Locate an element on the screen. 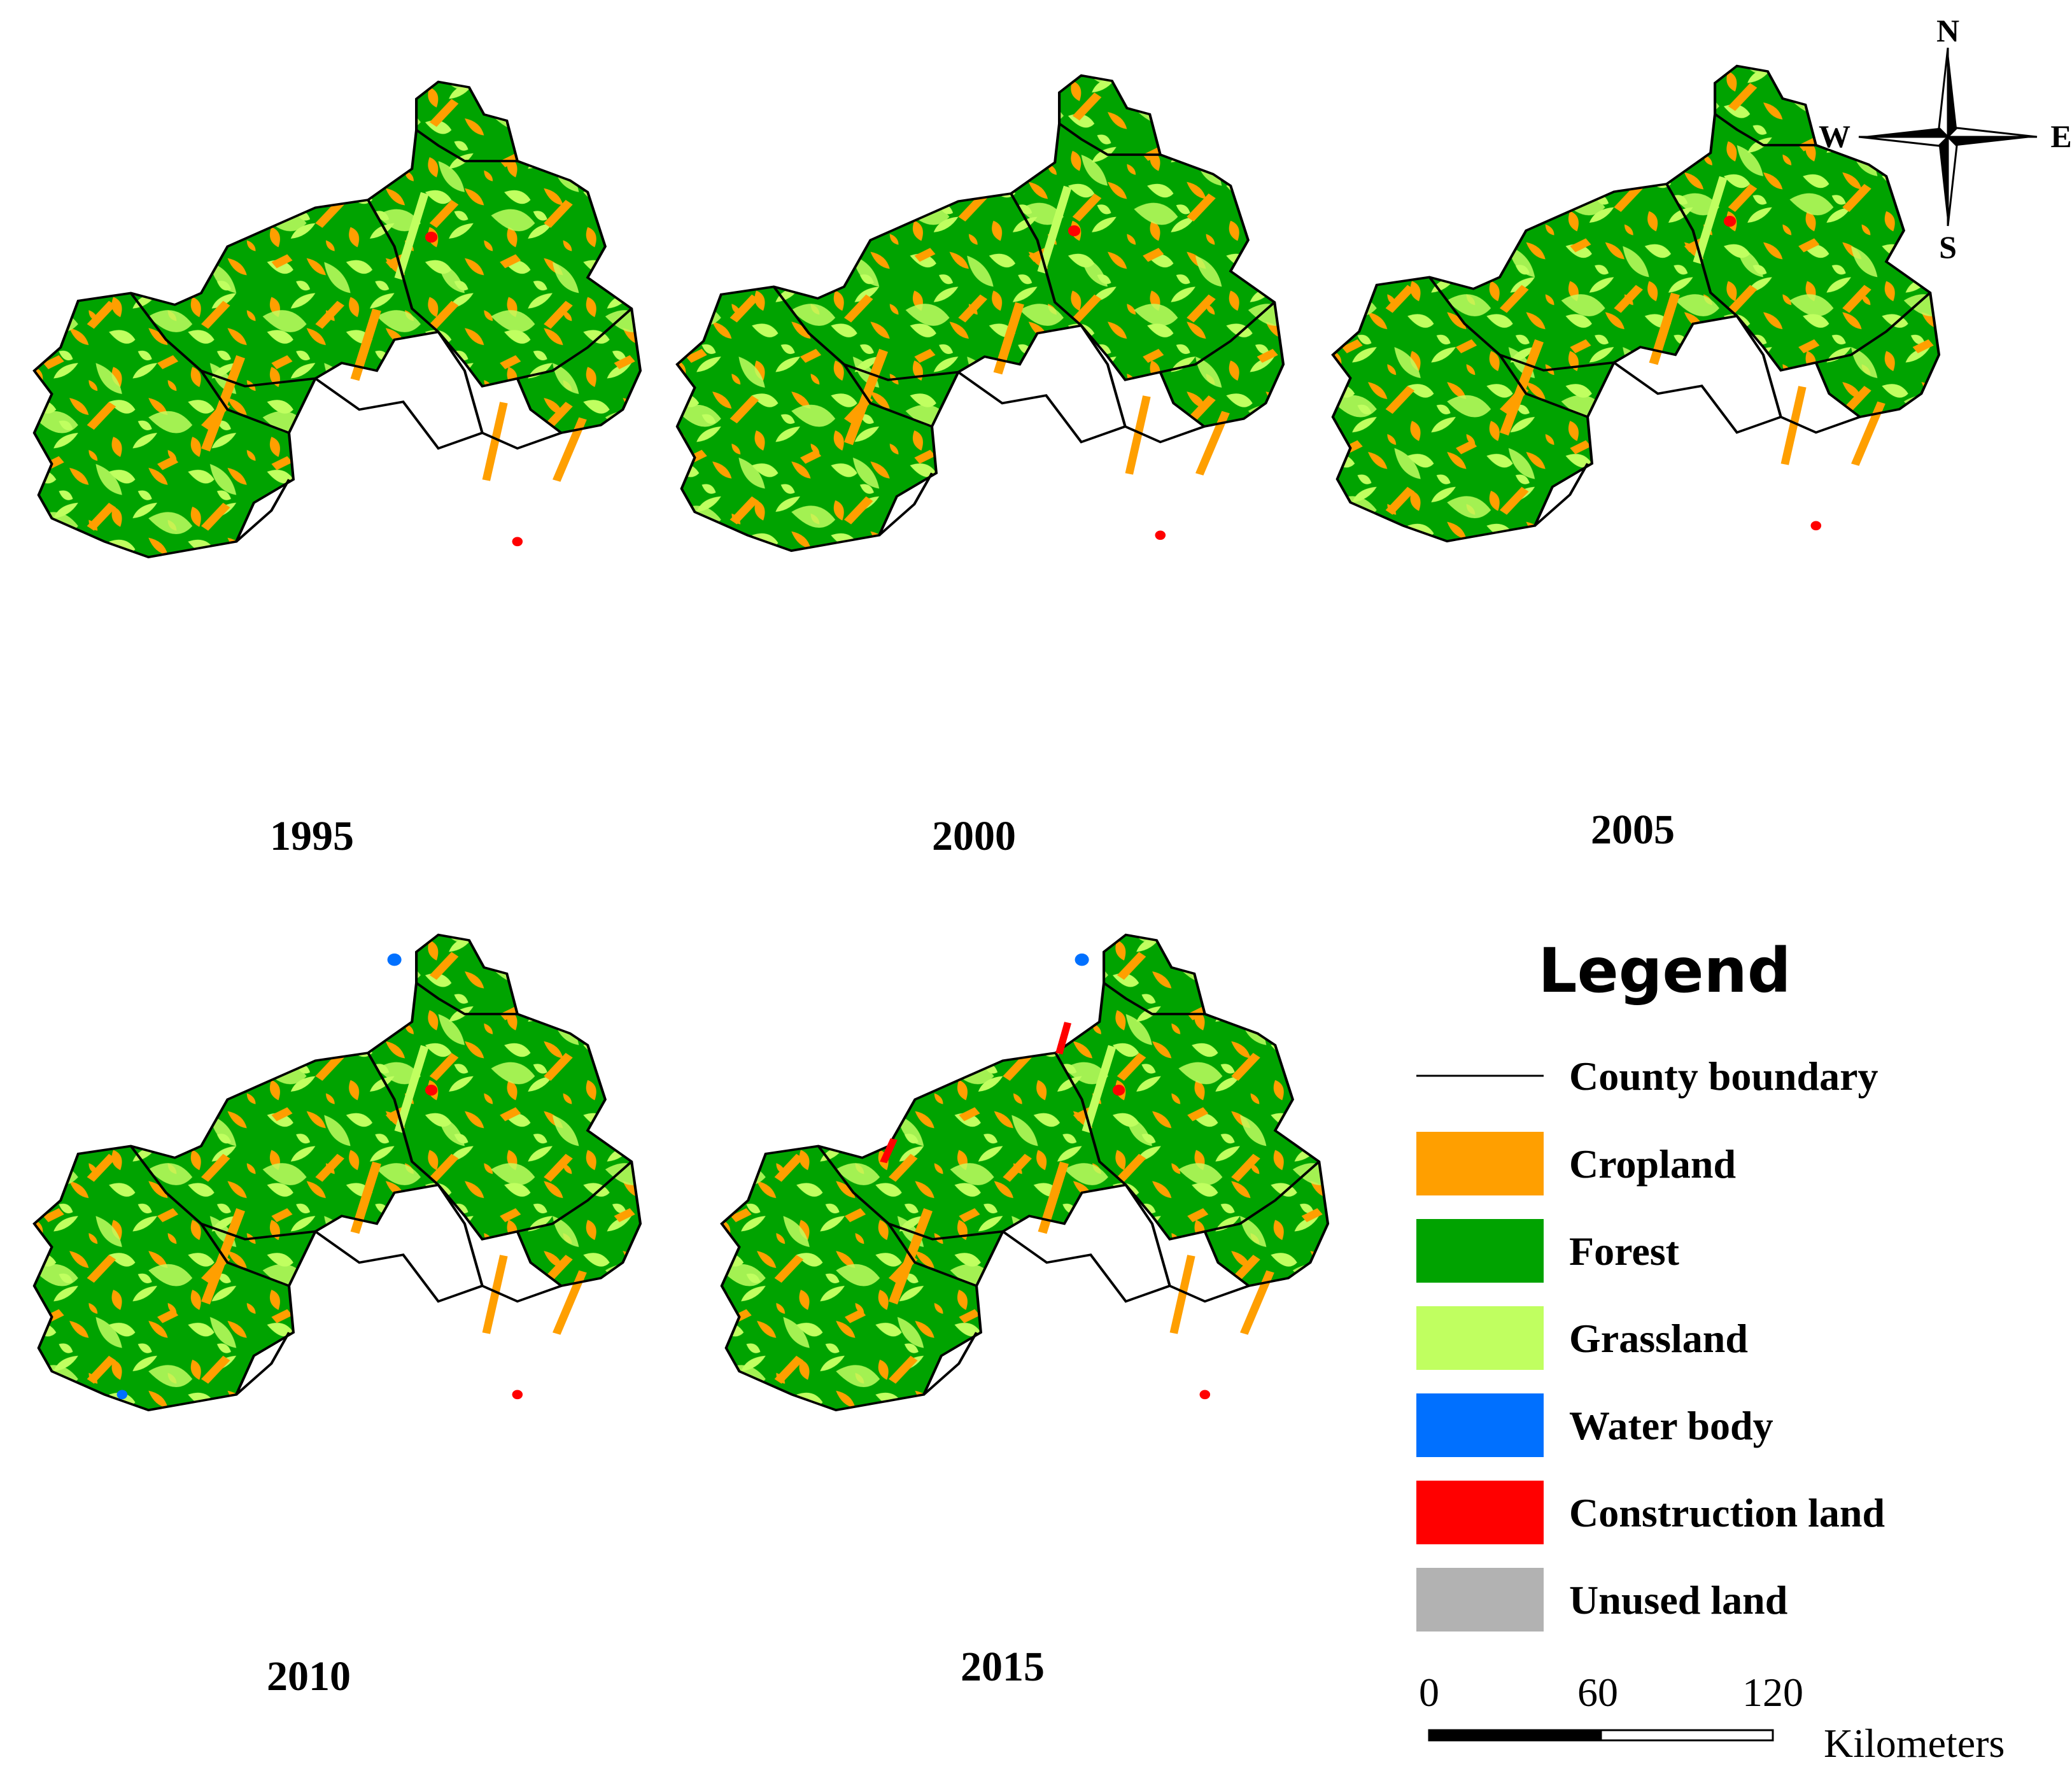 This screenshot has height=1769, width=2072. compass-n: N is located at coordinates (1948, 30).